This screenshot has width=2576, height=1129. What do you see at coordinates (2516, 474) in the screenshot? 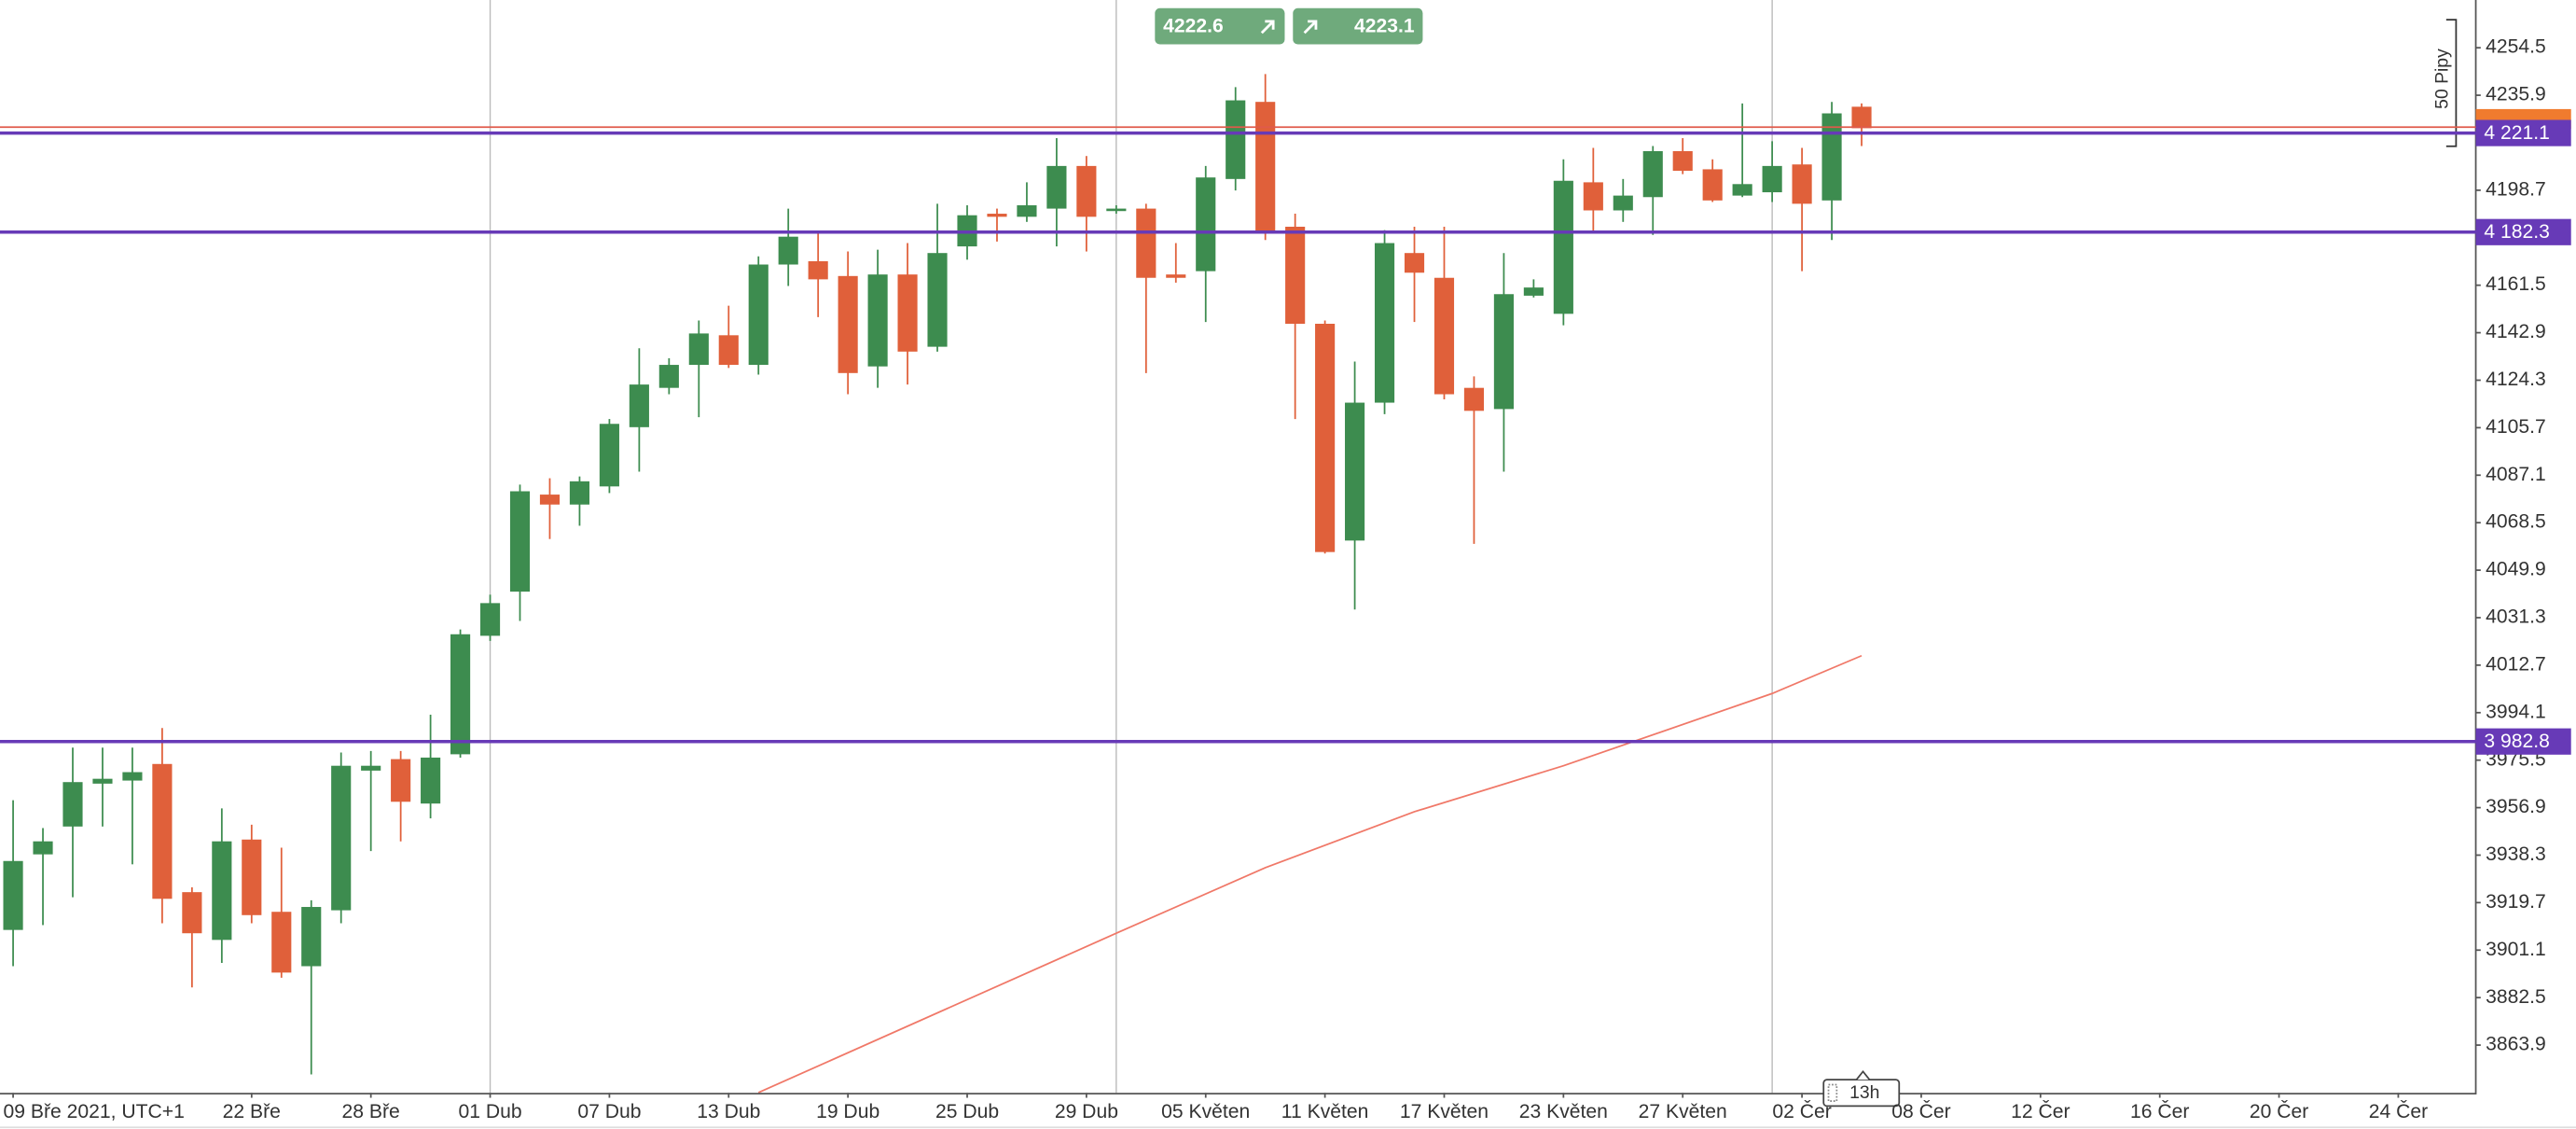
I see `y-tick-label: 4087.1` at bounding box center [2516, 474].